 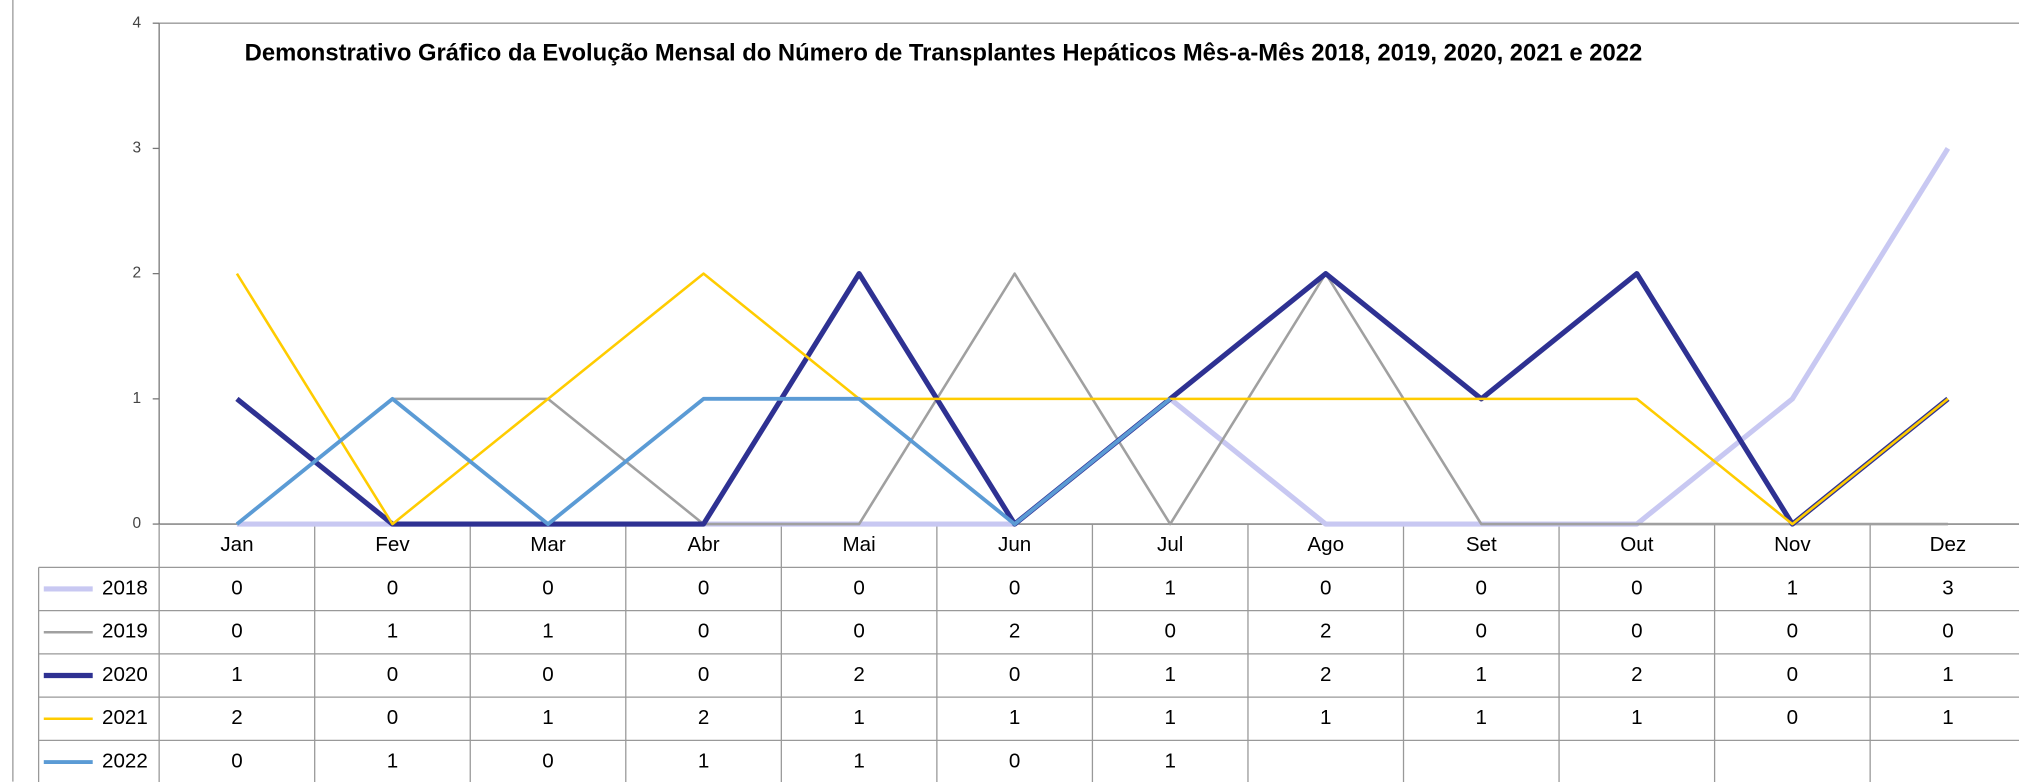 I want to click on x-tick-label: Mai, so click(x=859, y=544).